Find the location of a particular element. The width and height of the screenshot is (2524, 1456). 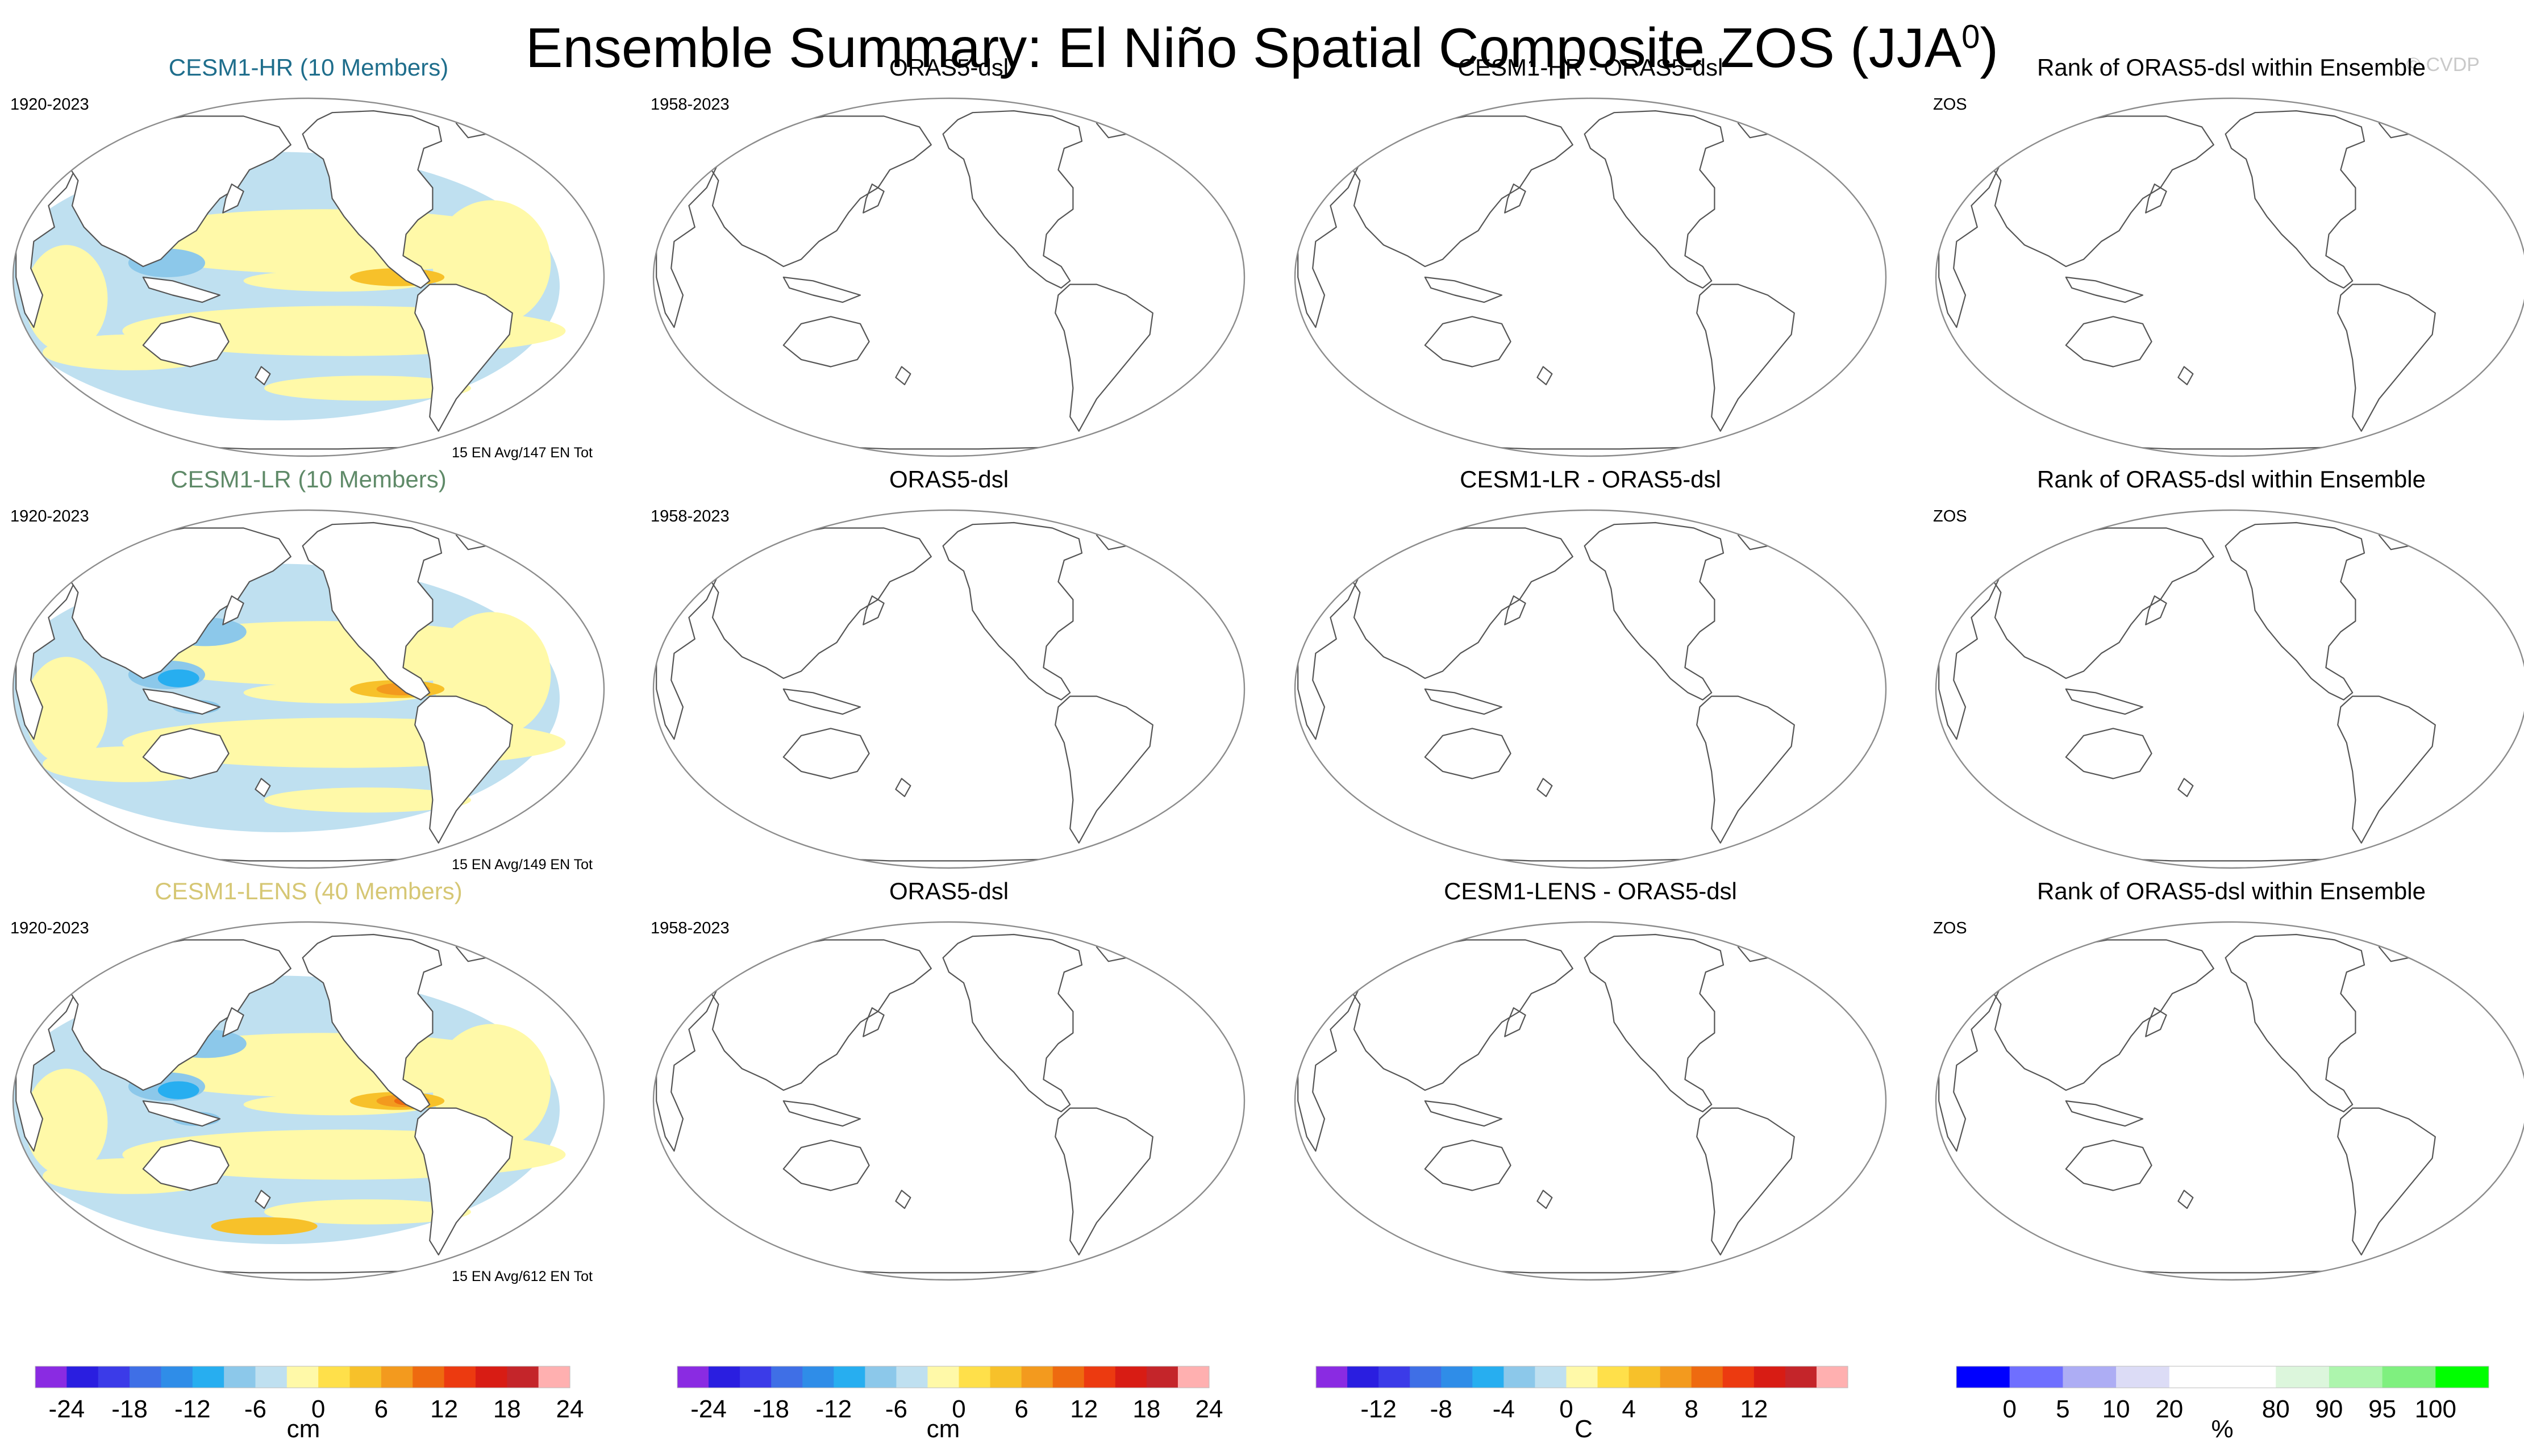

colorbar-tick-label: -12 is located at coordinates (833, 1409).